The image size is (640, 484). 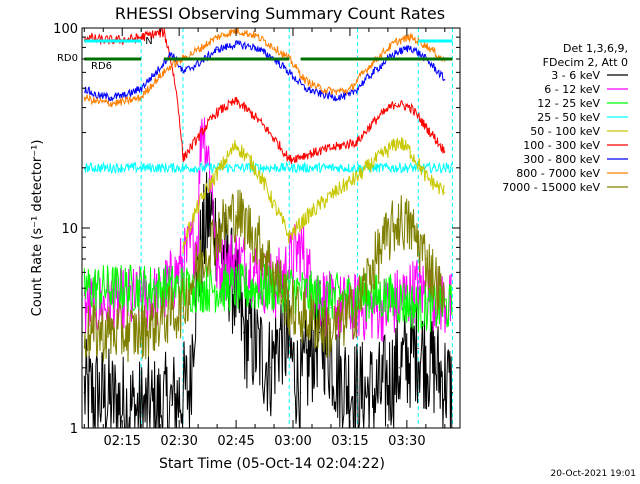 I want to click on x-axis-label: Start Time (05-Oct-14 02:04:22), so click(x=272, y=464).